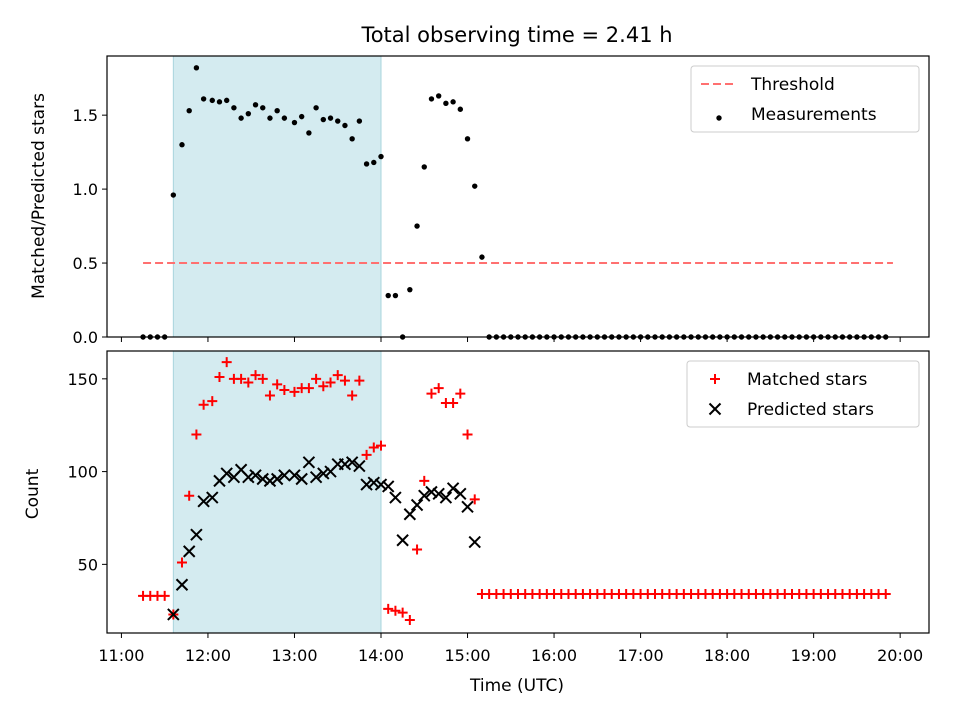 This screenshot has height=720, width=960. Describe the element at coordinates (88, 564) in the screenshot. I see `y-tick-label: 50` at that location.